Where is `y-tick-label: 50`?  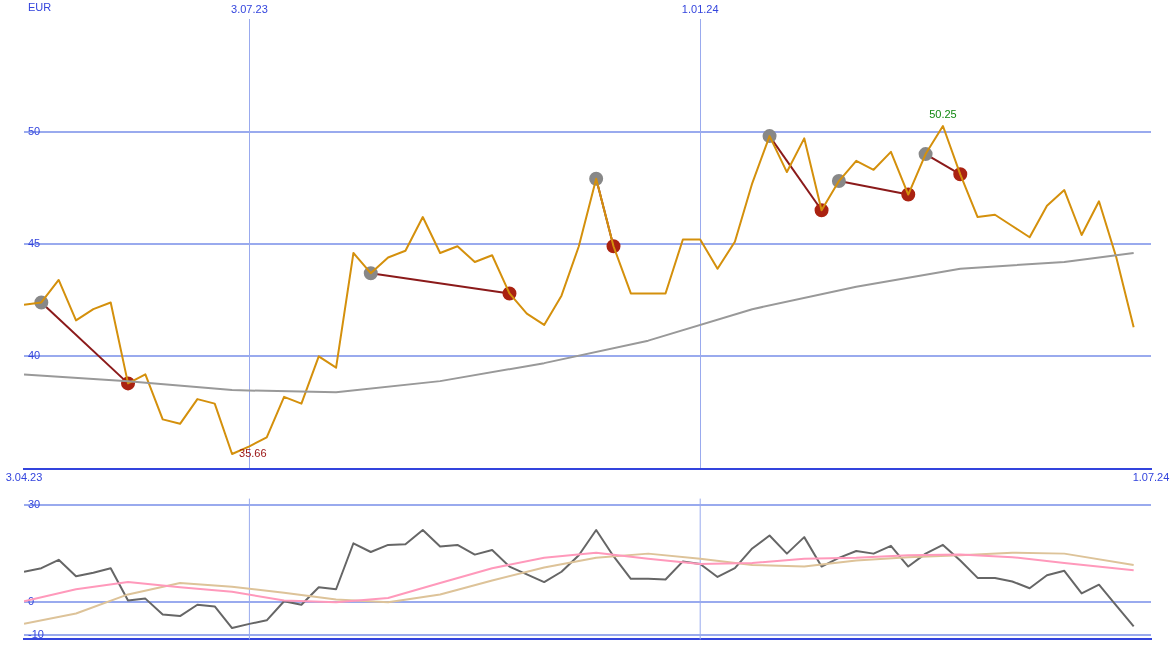
y-tick-label: 50 is located at coordinates (34, 130).